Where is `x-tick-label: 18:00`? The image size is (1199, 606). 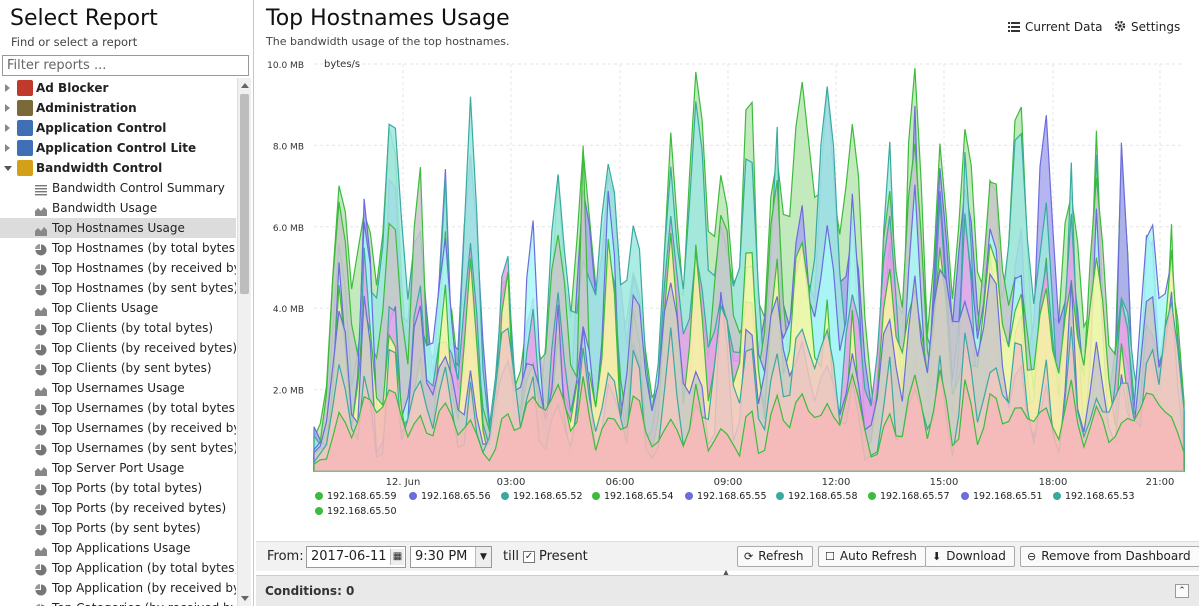
x-tick-label: 18:00 is located at coordinates (1053, 482).